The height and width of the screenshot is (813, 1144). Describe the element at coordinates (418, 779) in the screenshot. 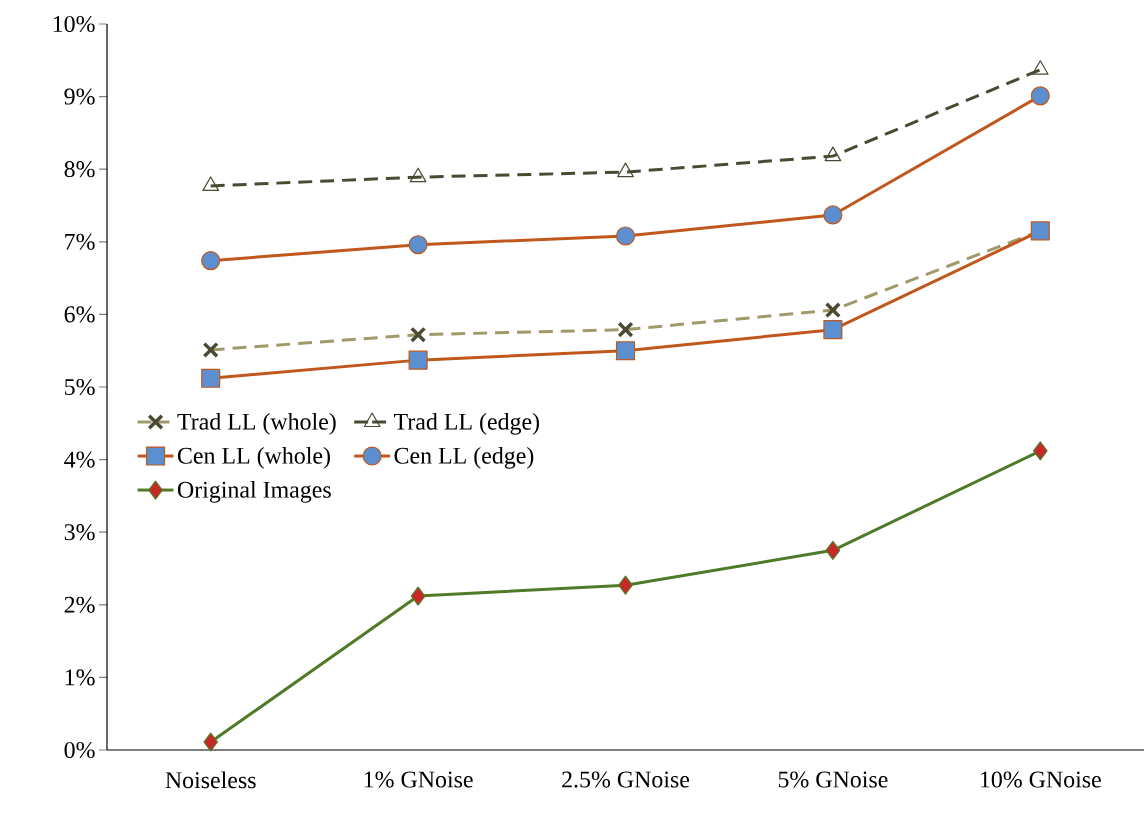

I see `x-tick-label: 1% GNoise` at that location.